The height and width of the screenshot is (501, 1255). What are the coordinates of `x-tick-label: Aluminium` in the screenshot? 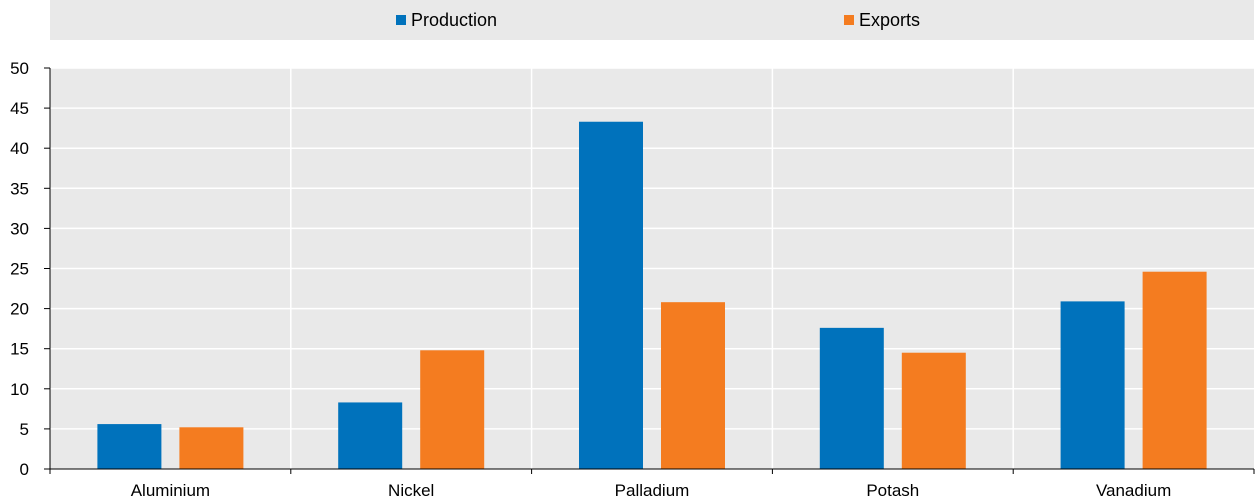 It's located at (170, 490).